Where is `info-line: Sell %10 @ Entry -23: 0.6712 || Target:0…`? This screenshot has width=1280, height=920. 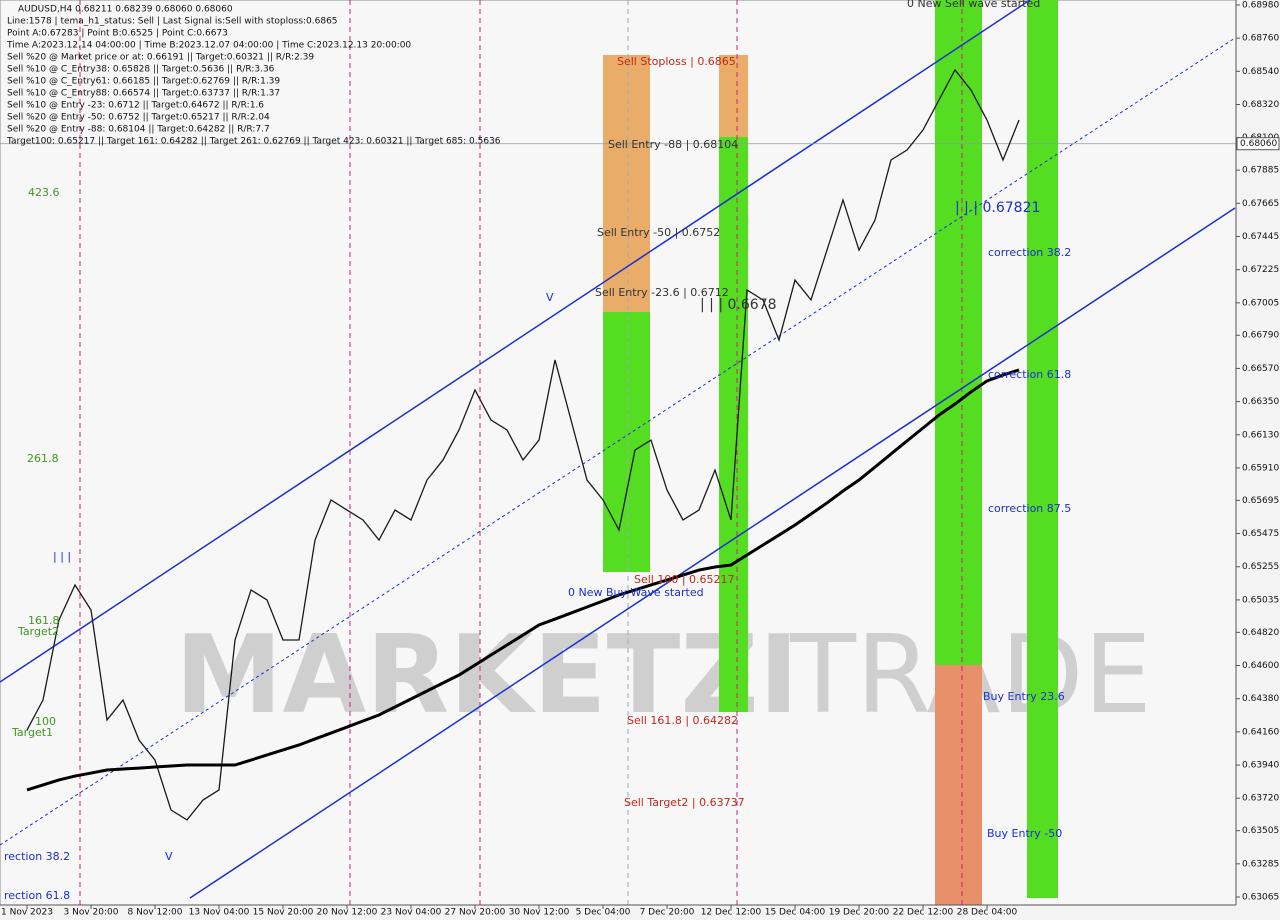 info-line: Sell %10 @ Entry -23: 0.6712 || Target:0… is located at coordinates (135, 106).